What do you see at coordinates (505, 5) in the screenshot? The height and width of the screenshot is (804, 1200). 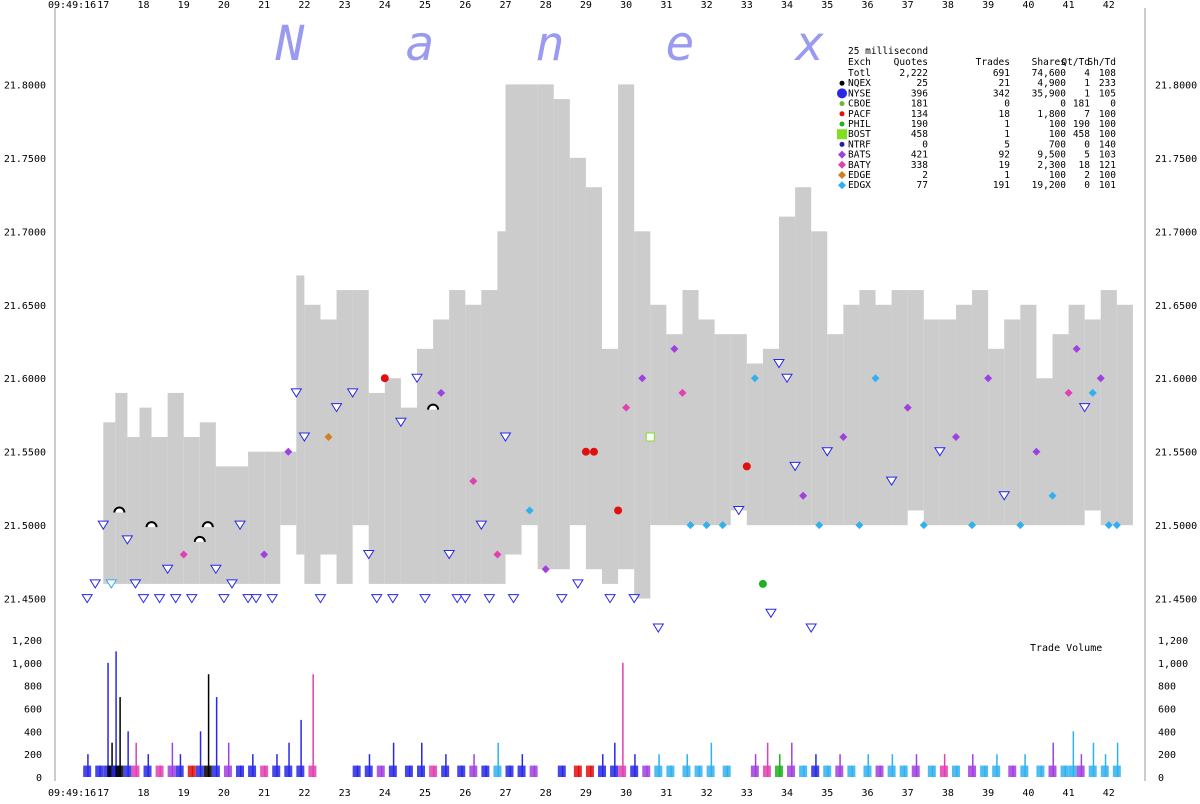 I see `x-tick-top: 27` at bounding box center [505, 5].